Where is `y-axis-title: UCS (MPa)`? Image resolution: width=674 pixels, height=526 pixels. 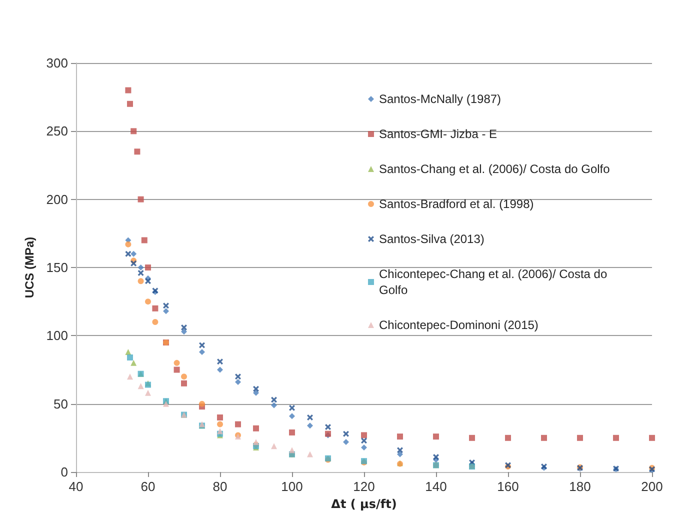 y-axis-title: UCS (MPa) is located at coordinates (29, 267).